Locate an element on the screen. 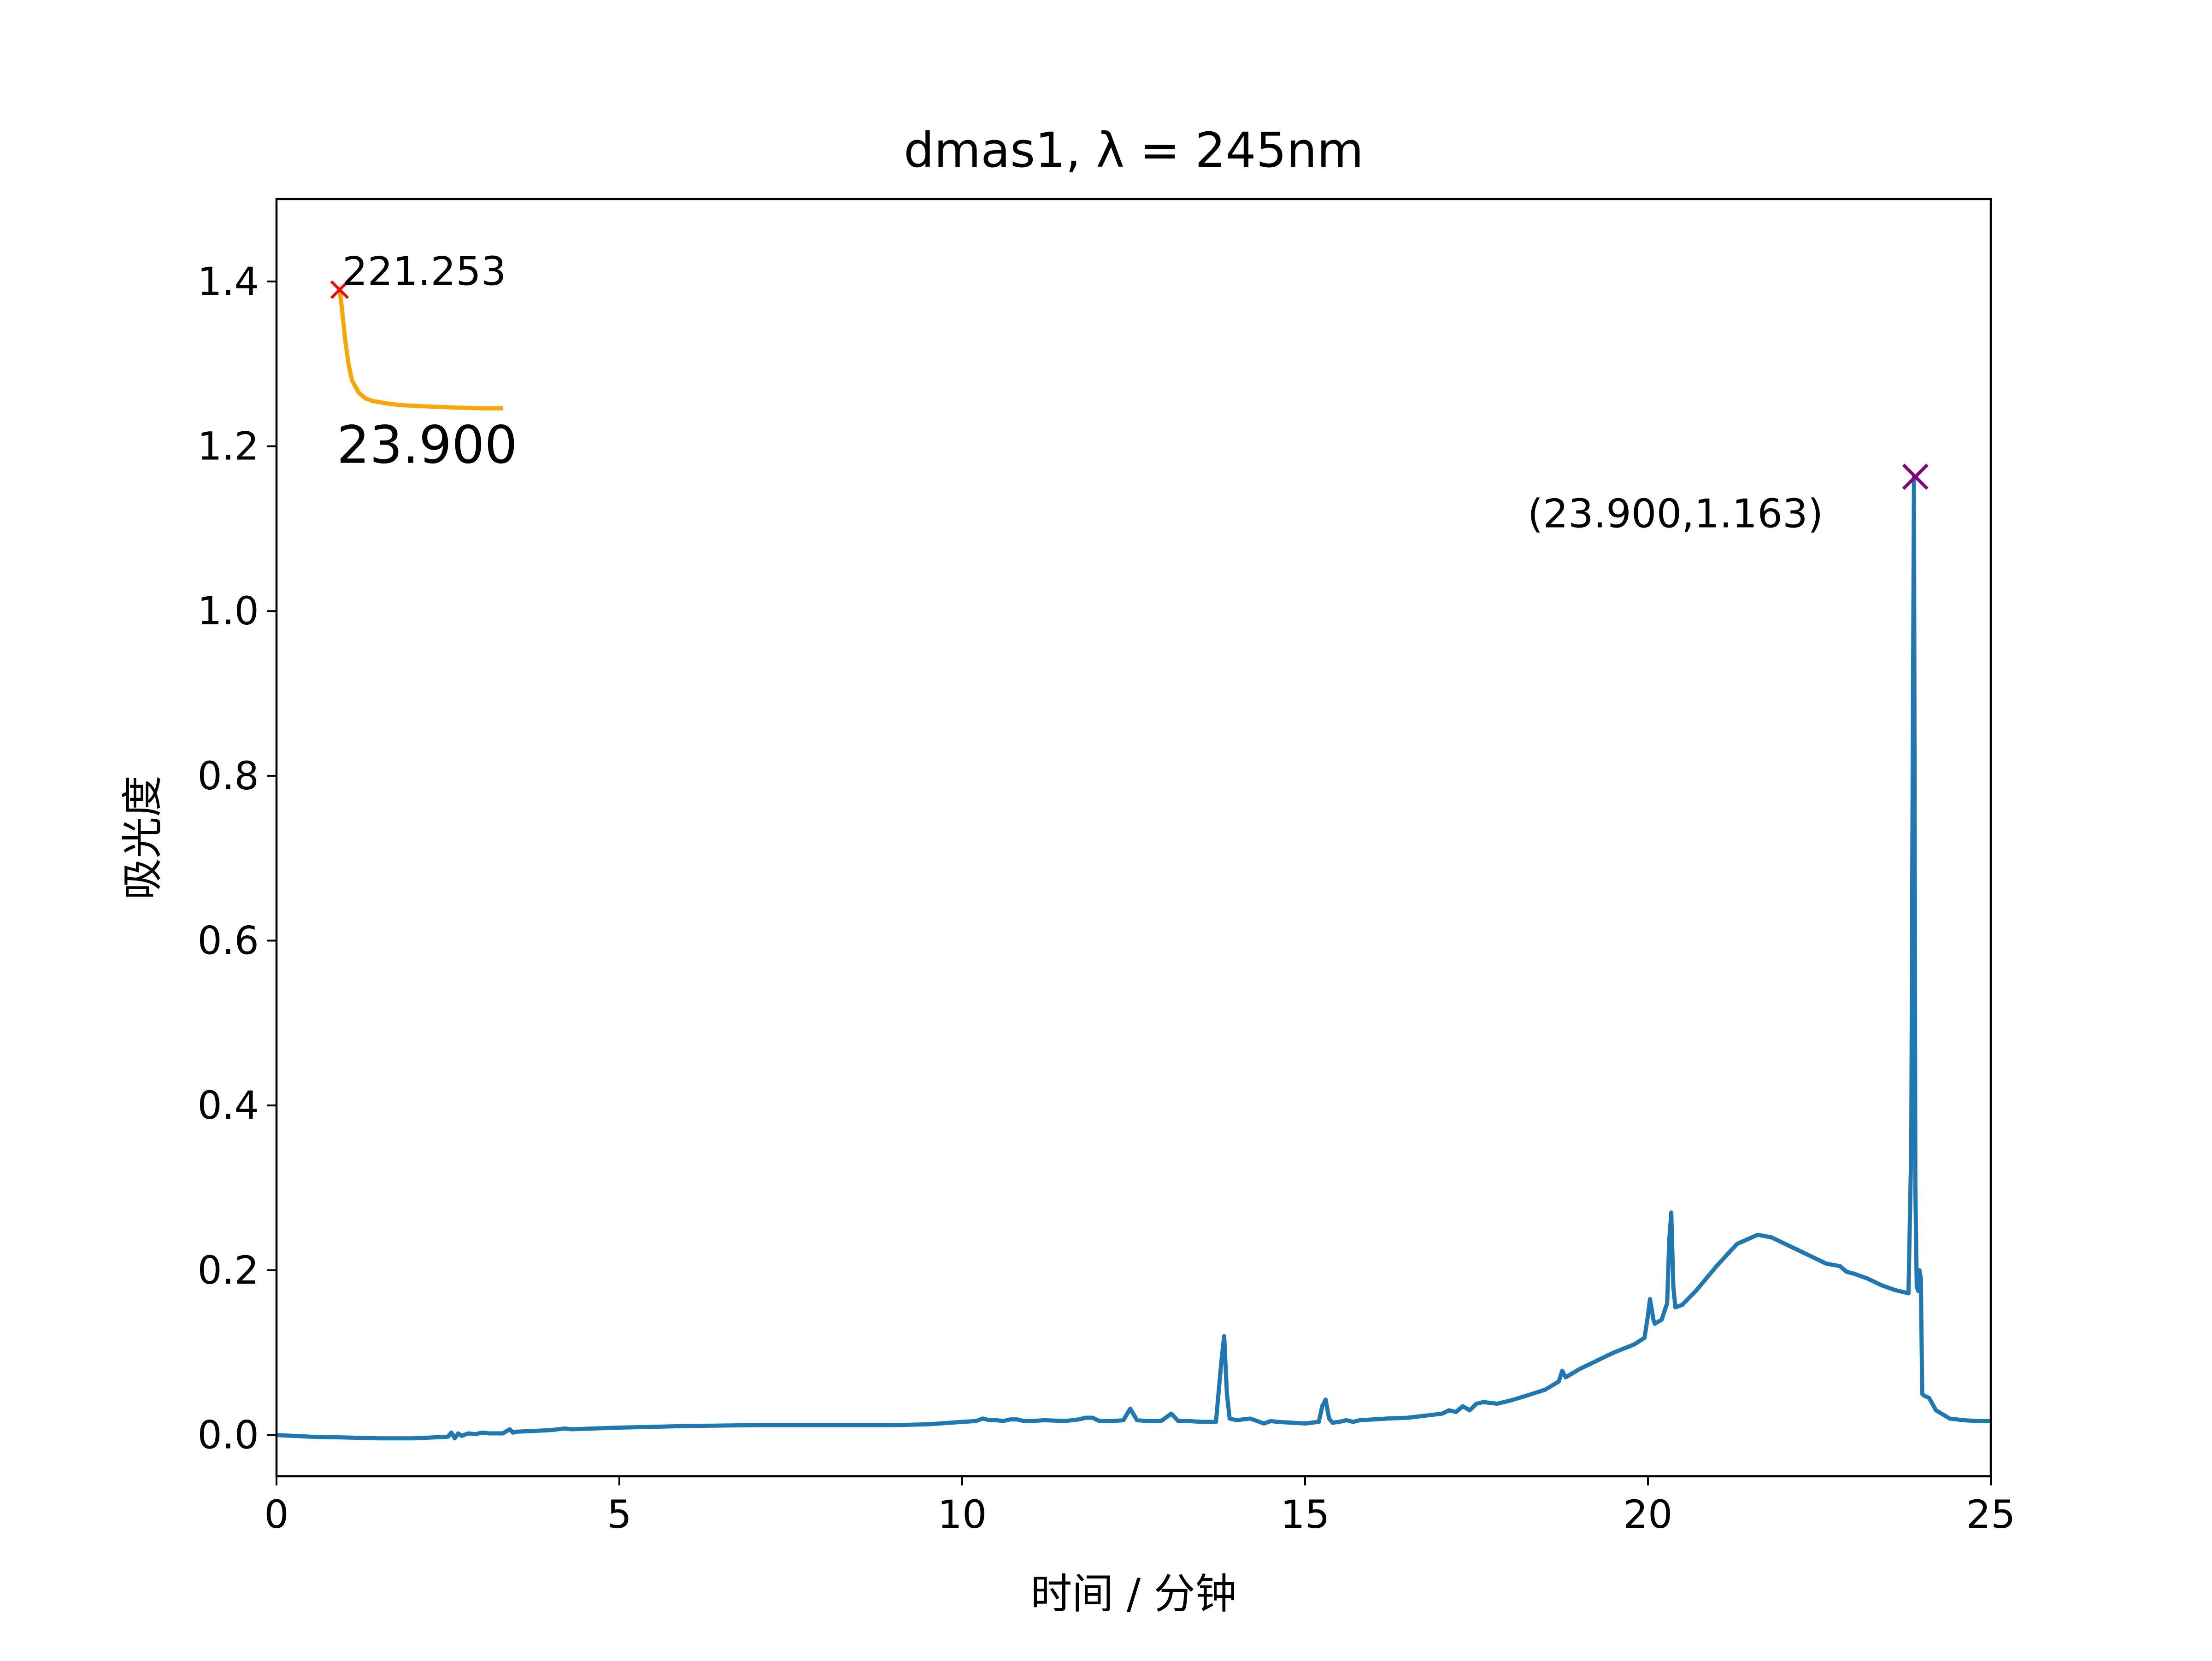 Image resolution: width=2212 pixels, height=1661 pixels. y-tick-label: 0.8 is located at coordinates (228, 775).